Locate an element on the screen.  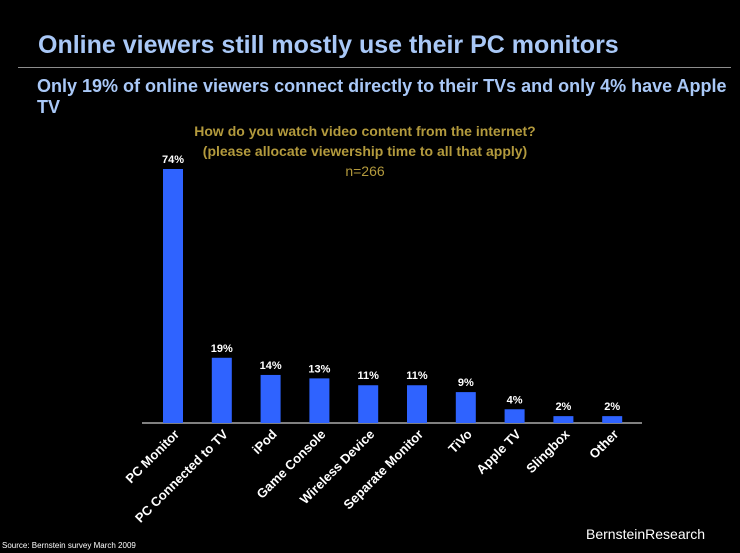
value-label-game-console: 13% is located at coordinates (319, 369).